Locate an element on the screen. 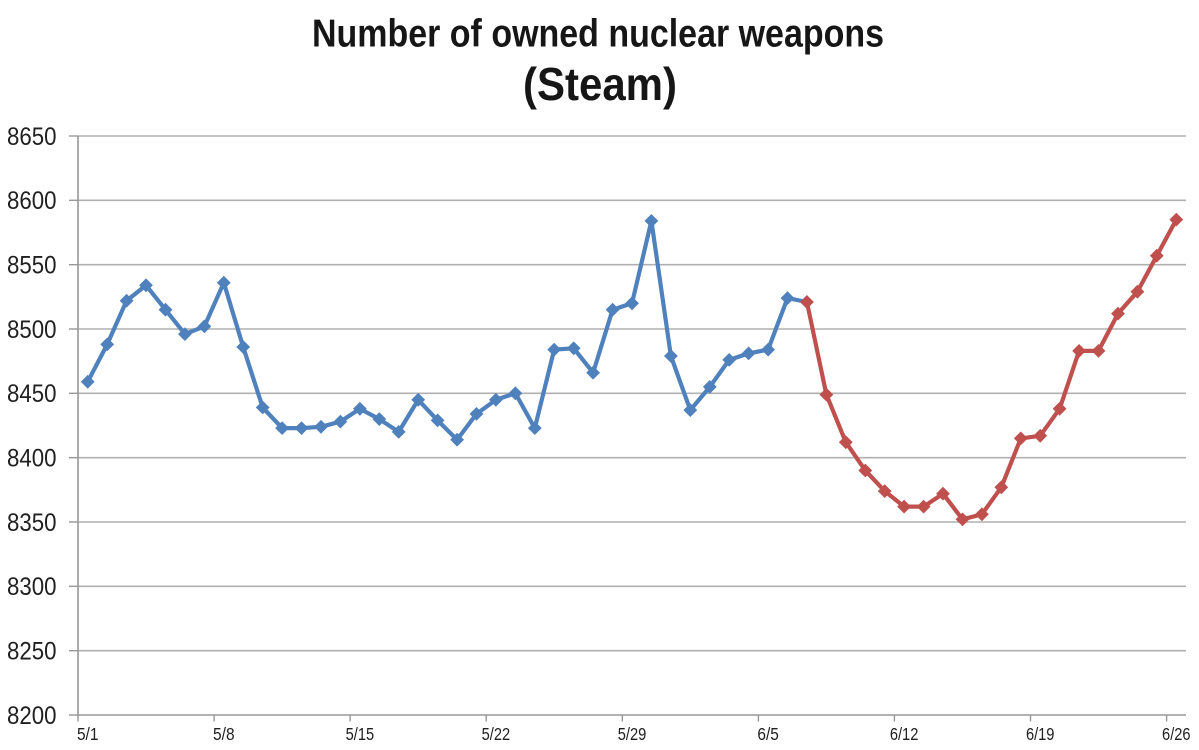 This screenshot has width=1199, height=750. svg-text: 8500 is located at coordinates (32, 330).